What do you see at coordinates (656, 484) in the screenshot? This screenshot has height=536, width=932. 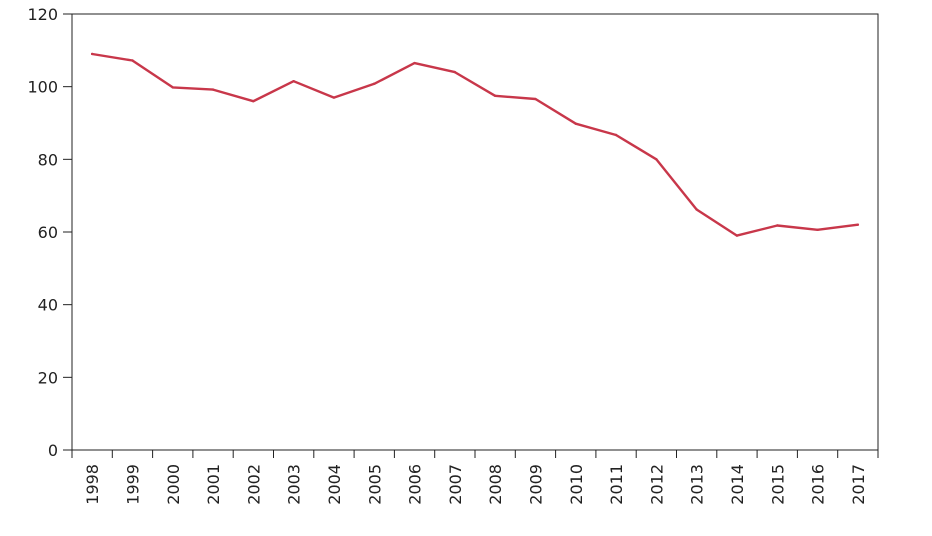 I see `x-tick-label: 2012` at bounding box center [656, 484].